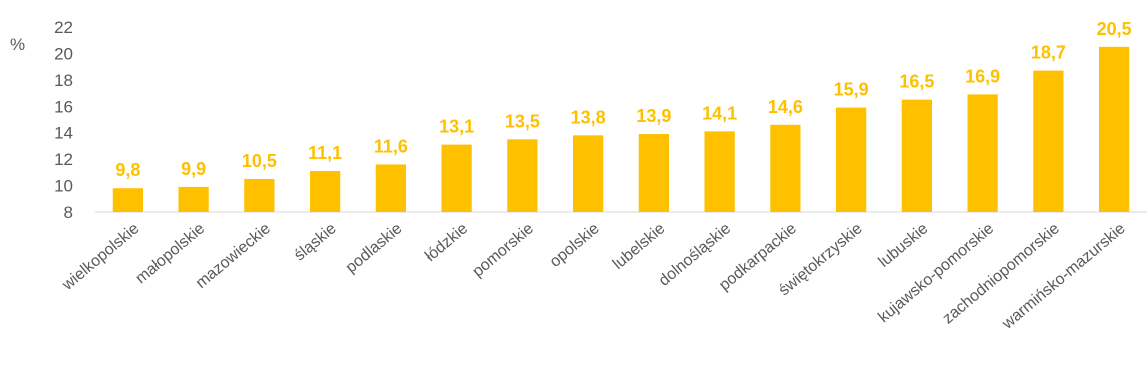  Describe the element at coordinates (936, 273) in the screenshot. I see `category-label: kujawsko-pomorskie` at that location.